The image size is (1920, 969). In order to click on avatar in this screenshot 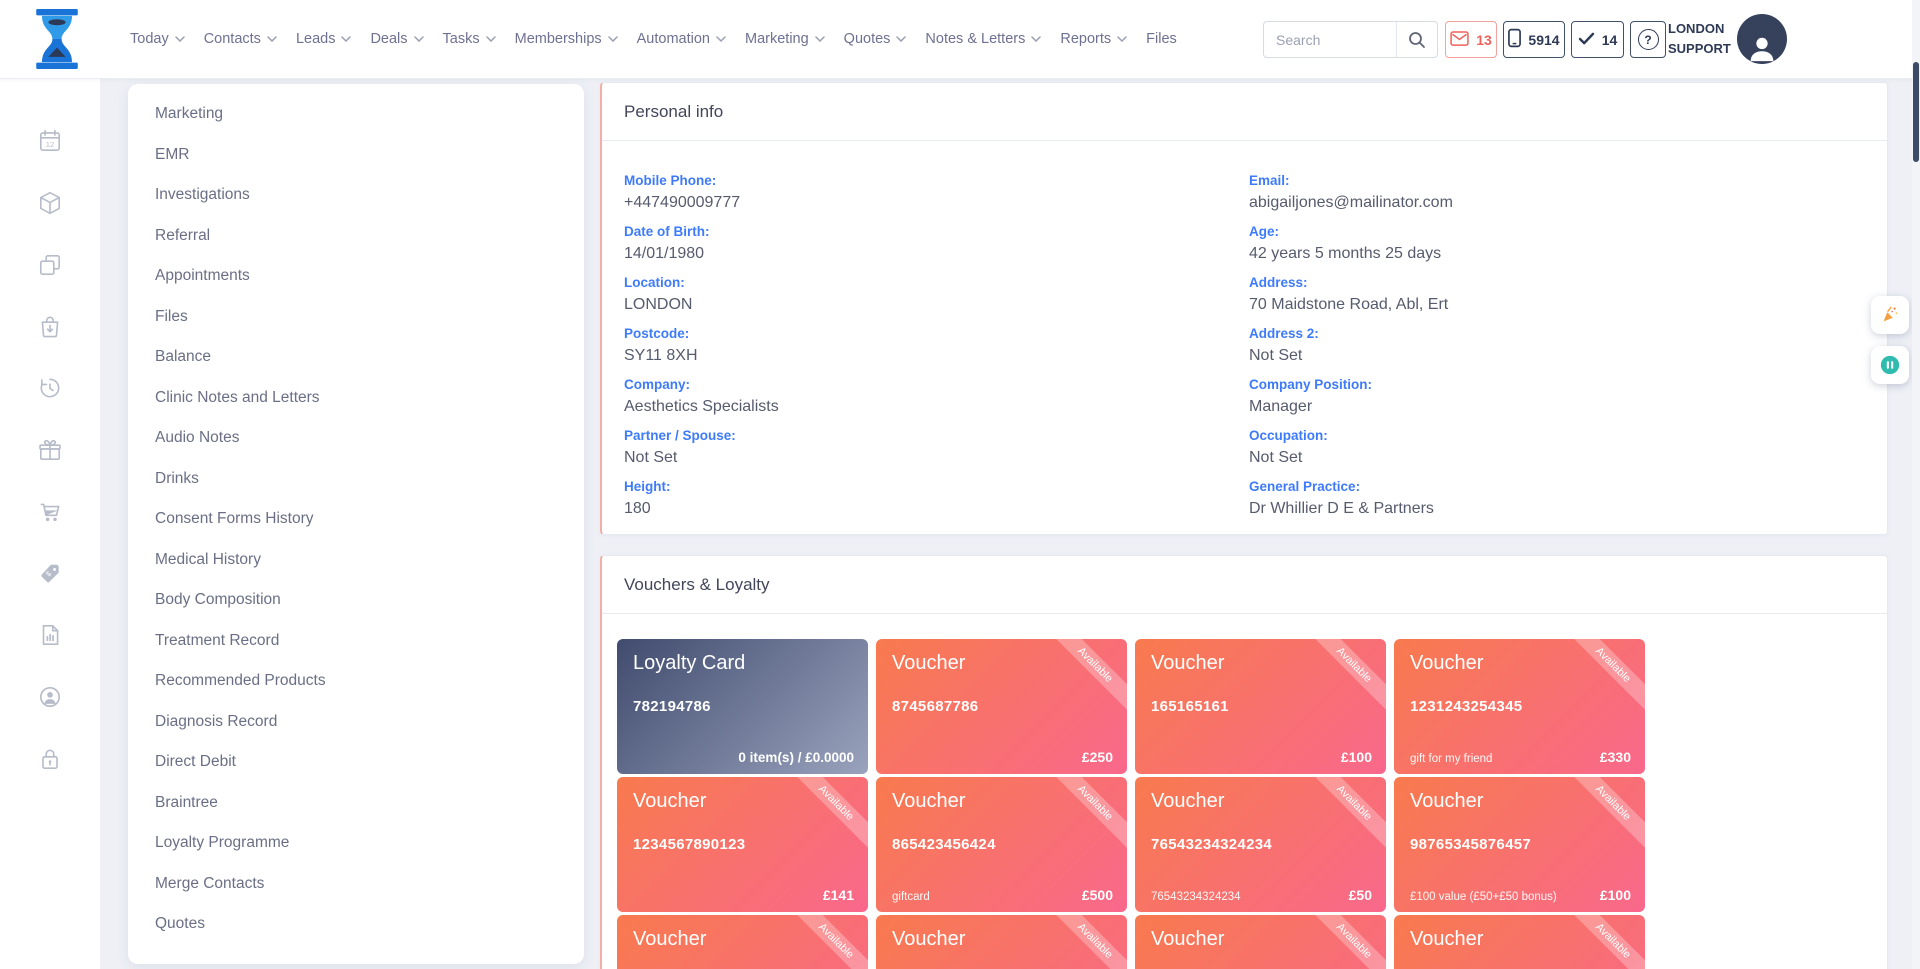, I will do `click(1762, 39)`.